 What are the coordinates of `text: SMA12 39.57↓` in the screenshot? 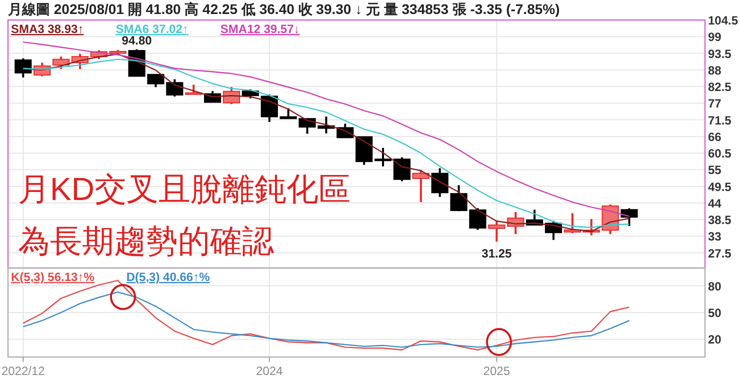 It's located at (260, 29).